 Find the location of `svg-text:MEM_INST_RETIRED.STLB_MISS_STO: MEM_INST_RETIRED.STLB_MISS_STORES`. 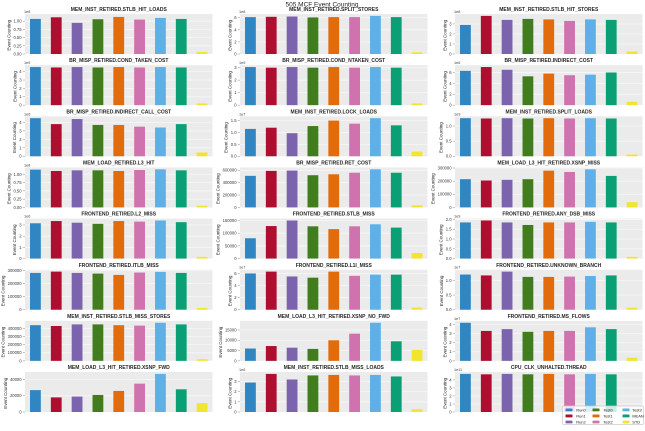

svg-text:MEM_INST_RETIRED.STLB_MISS_STO: MEM_INST_RETIRED.STLB_MISS_STORES is located at coordinates (119, 317).